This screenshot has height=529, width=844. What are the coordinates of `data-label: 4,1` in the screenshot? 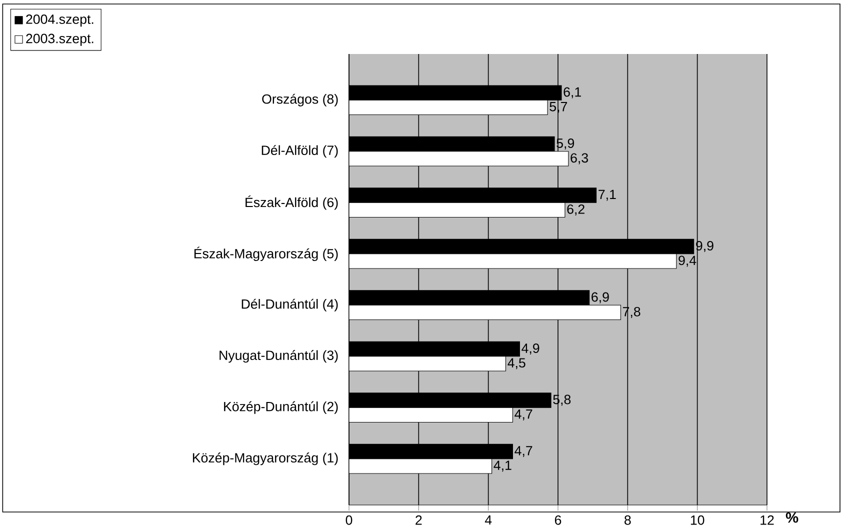 It's located at (503, 466).